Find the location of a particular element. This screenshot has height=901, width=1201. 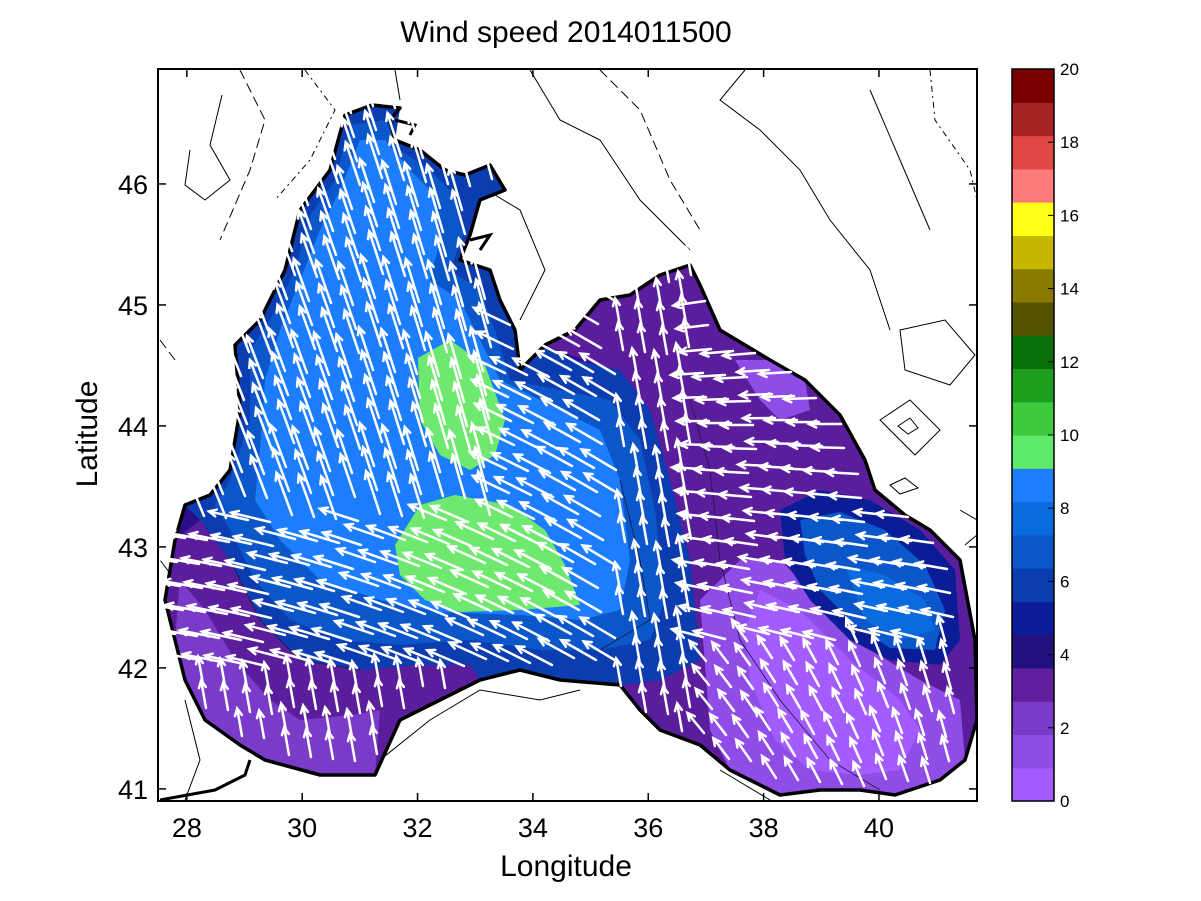

colorbar-tick-label: 8 is located at coordinates (1064, 508).